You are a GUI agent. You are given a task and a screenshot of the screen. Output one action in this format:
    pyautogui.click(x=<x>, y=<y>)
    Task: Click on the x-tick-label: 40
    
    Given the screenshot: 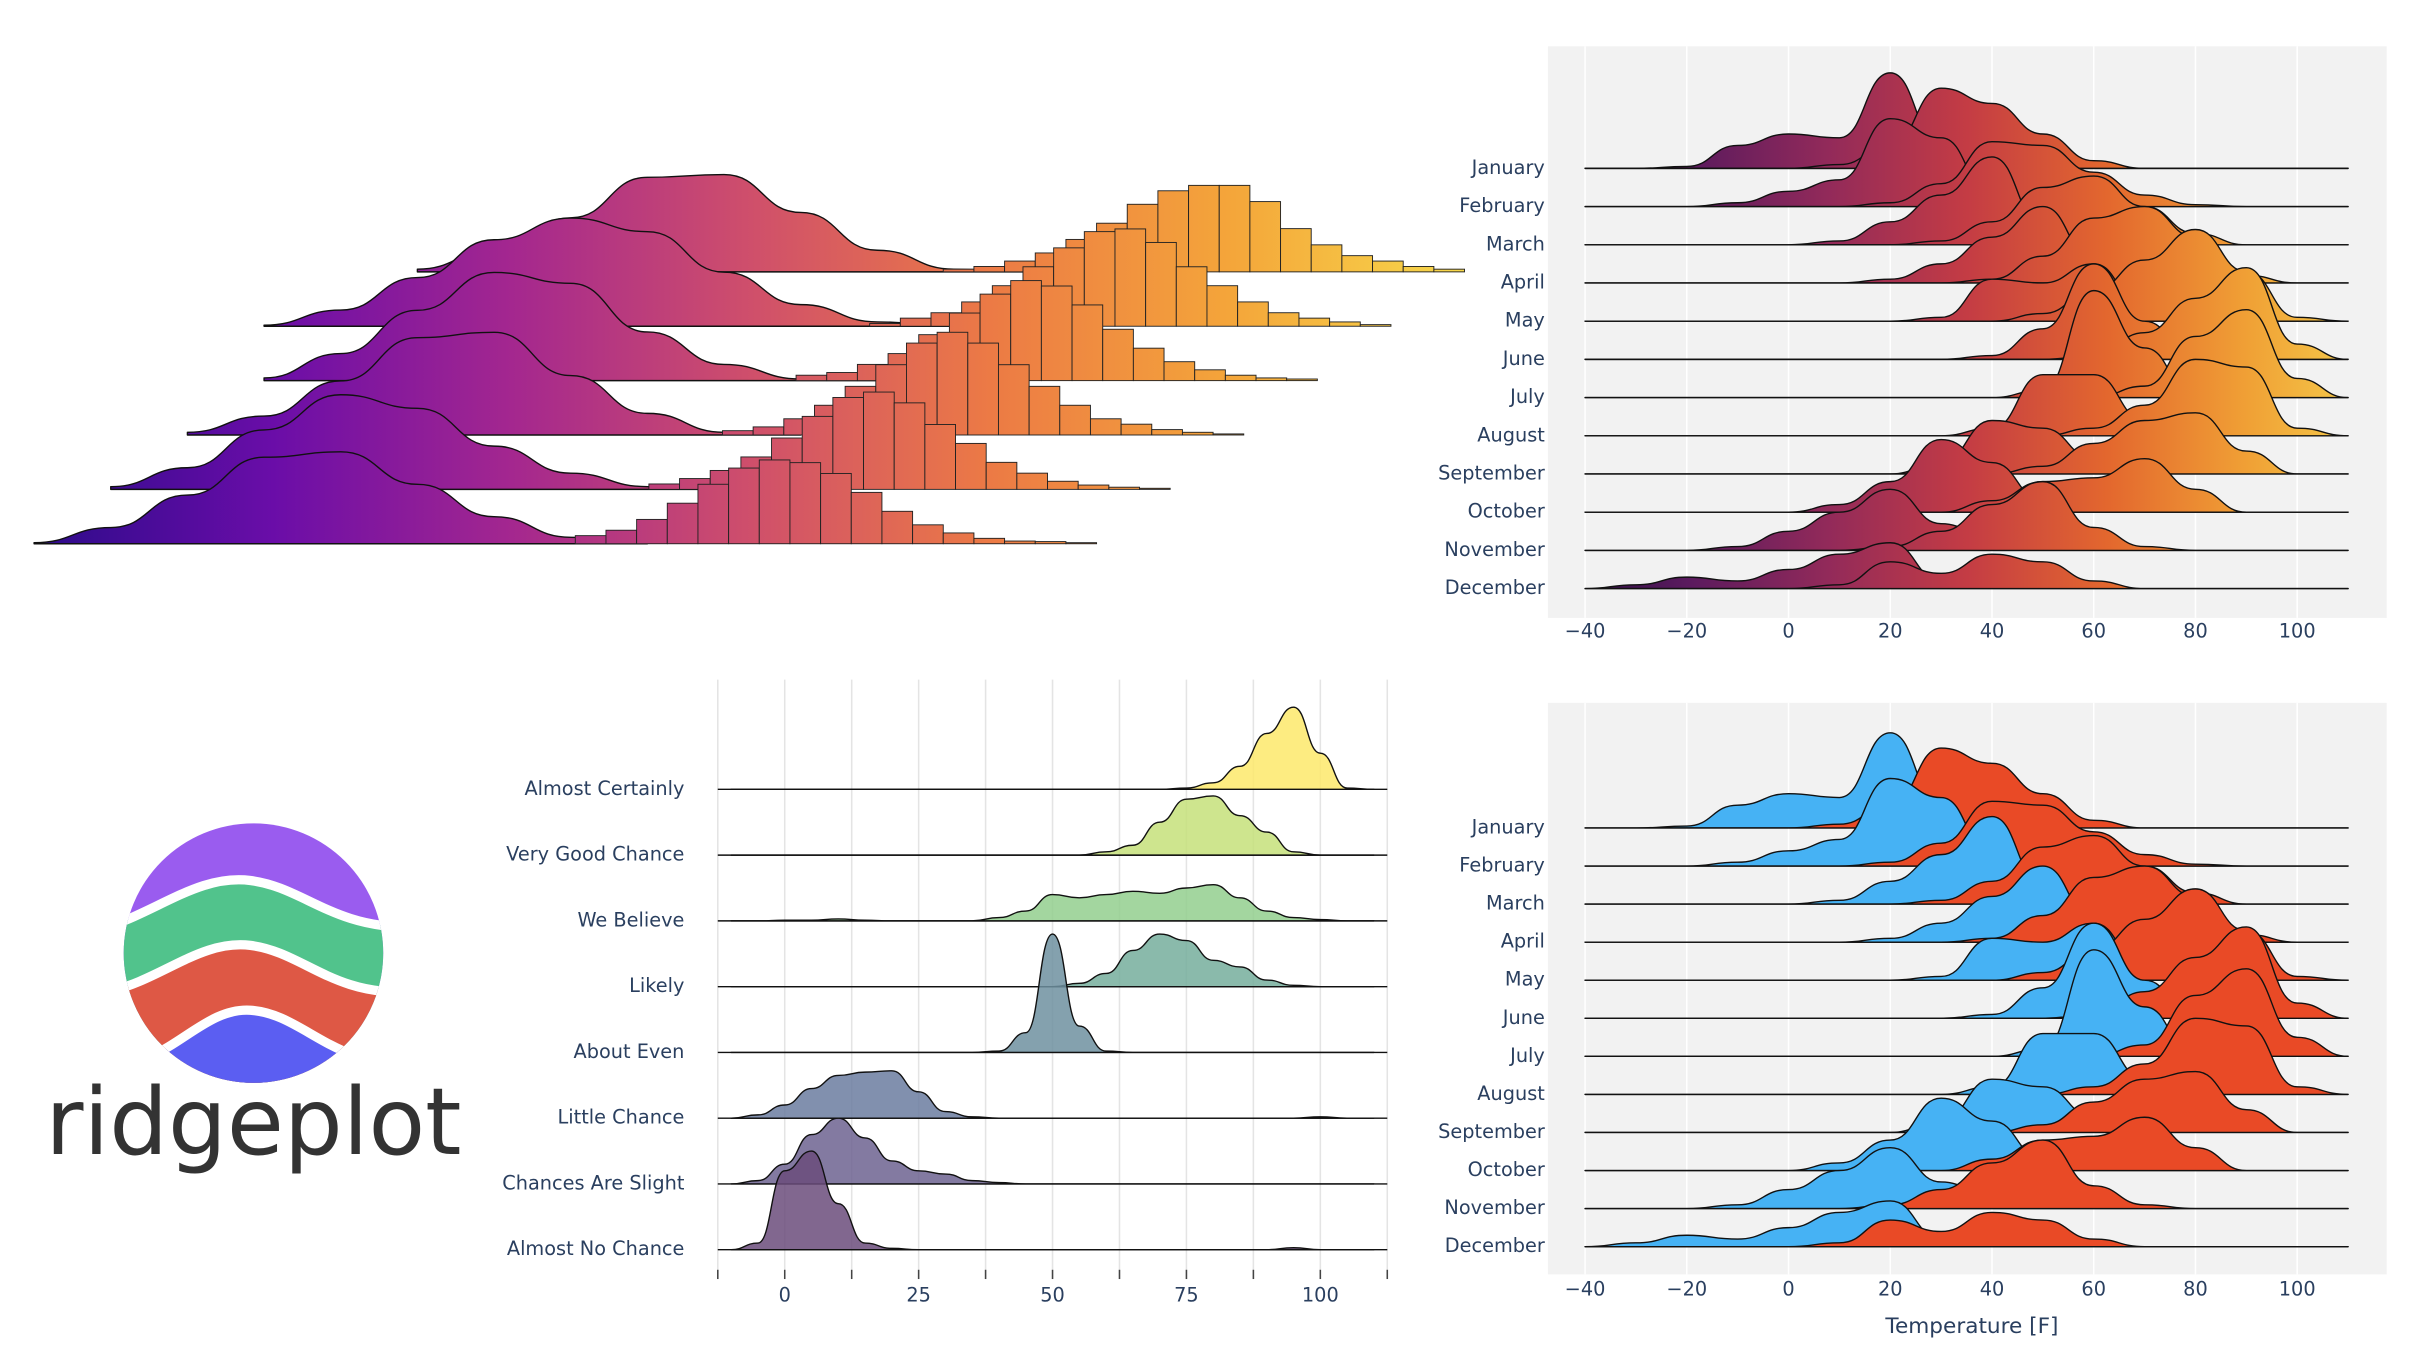 What is the action you would take?
    pyautogui.click(x=1992, y=630)
    